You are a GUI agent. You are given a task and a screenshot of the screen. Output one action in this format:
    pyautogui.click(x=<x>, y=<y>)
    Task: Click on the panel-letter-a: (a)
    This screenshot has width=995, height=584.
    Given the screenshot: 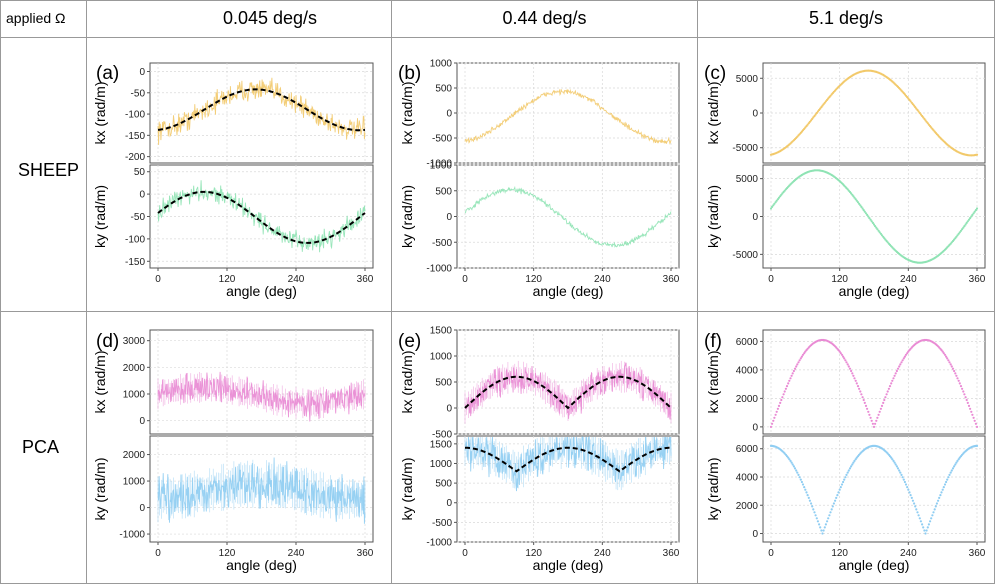 What is the action you would take?
    pyautogui.click(x=107, y=73)
    